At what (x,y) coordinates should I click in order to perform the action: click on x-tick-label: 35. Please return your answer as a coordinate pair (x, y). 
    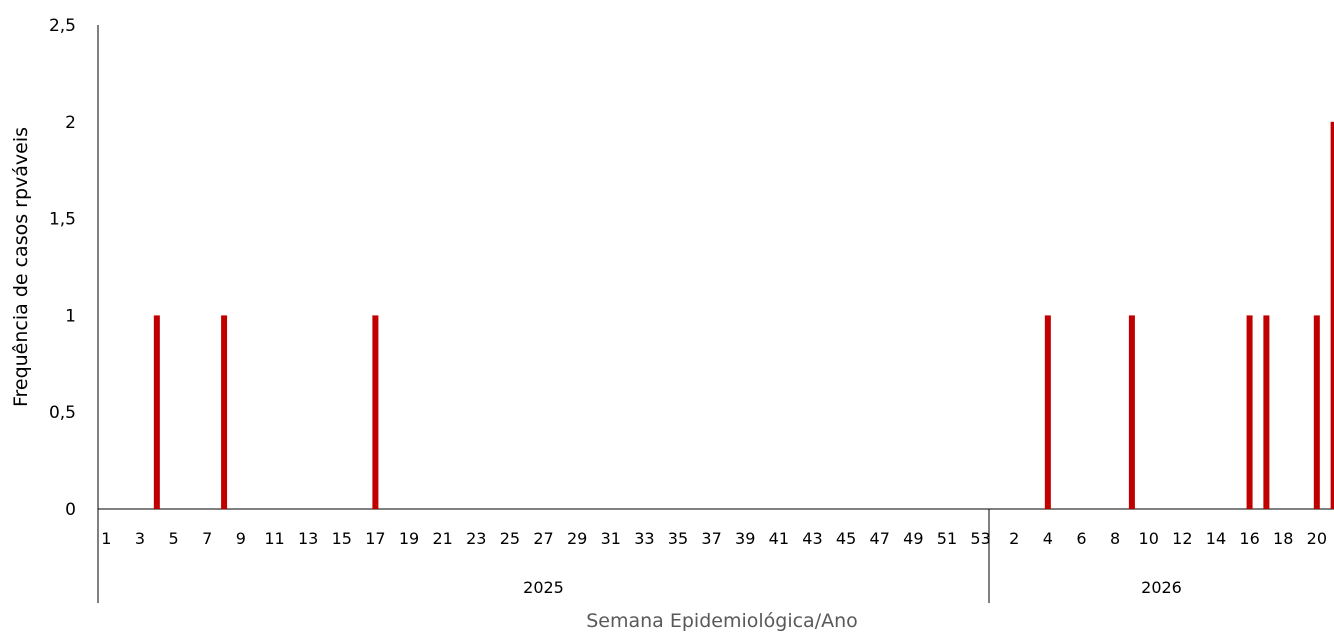
    Looking at the image, I should click on (678, 538).